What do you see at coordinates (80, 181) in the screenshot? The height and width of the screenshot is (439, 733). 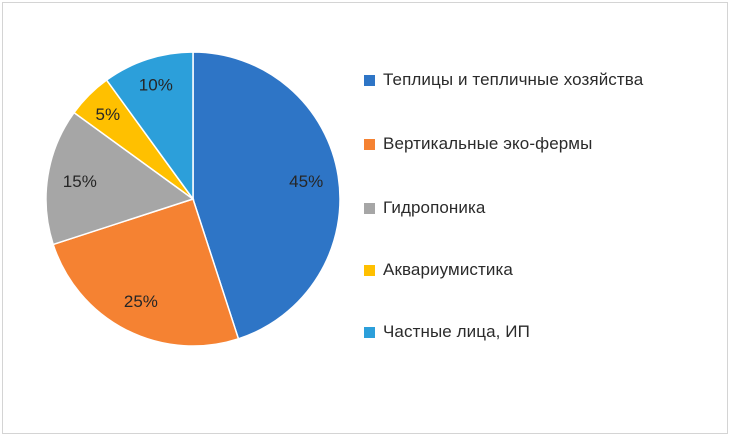 I see `data-label-hydroponics: 15%` at bounding box center [80, 181].